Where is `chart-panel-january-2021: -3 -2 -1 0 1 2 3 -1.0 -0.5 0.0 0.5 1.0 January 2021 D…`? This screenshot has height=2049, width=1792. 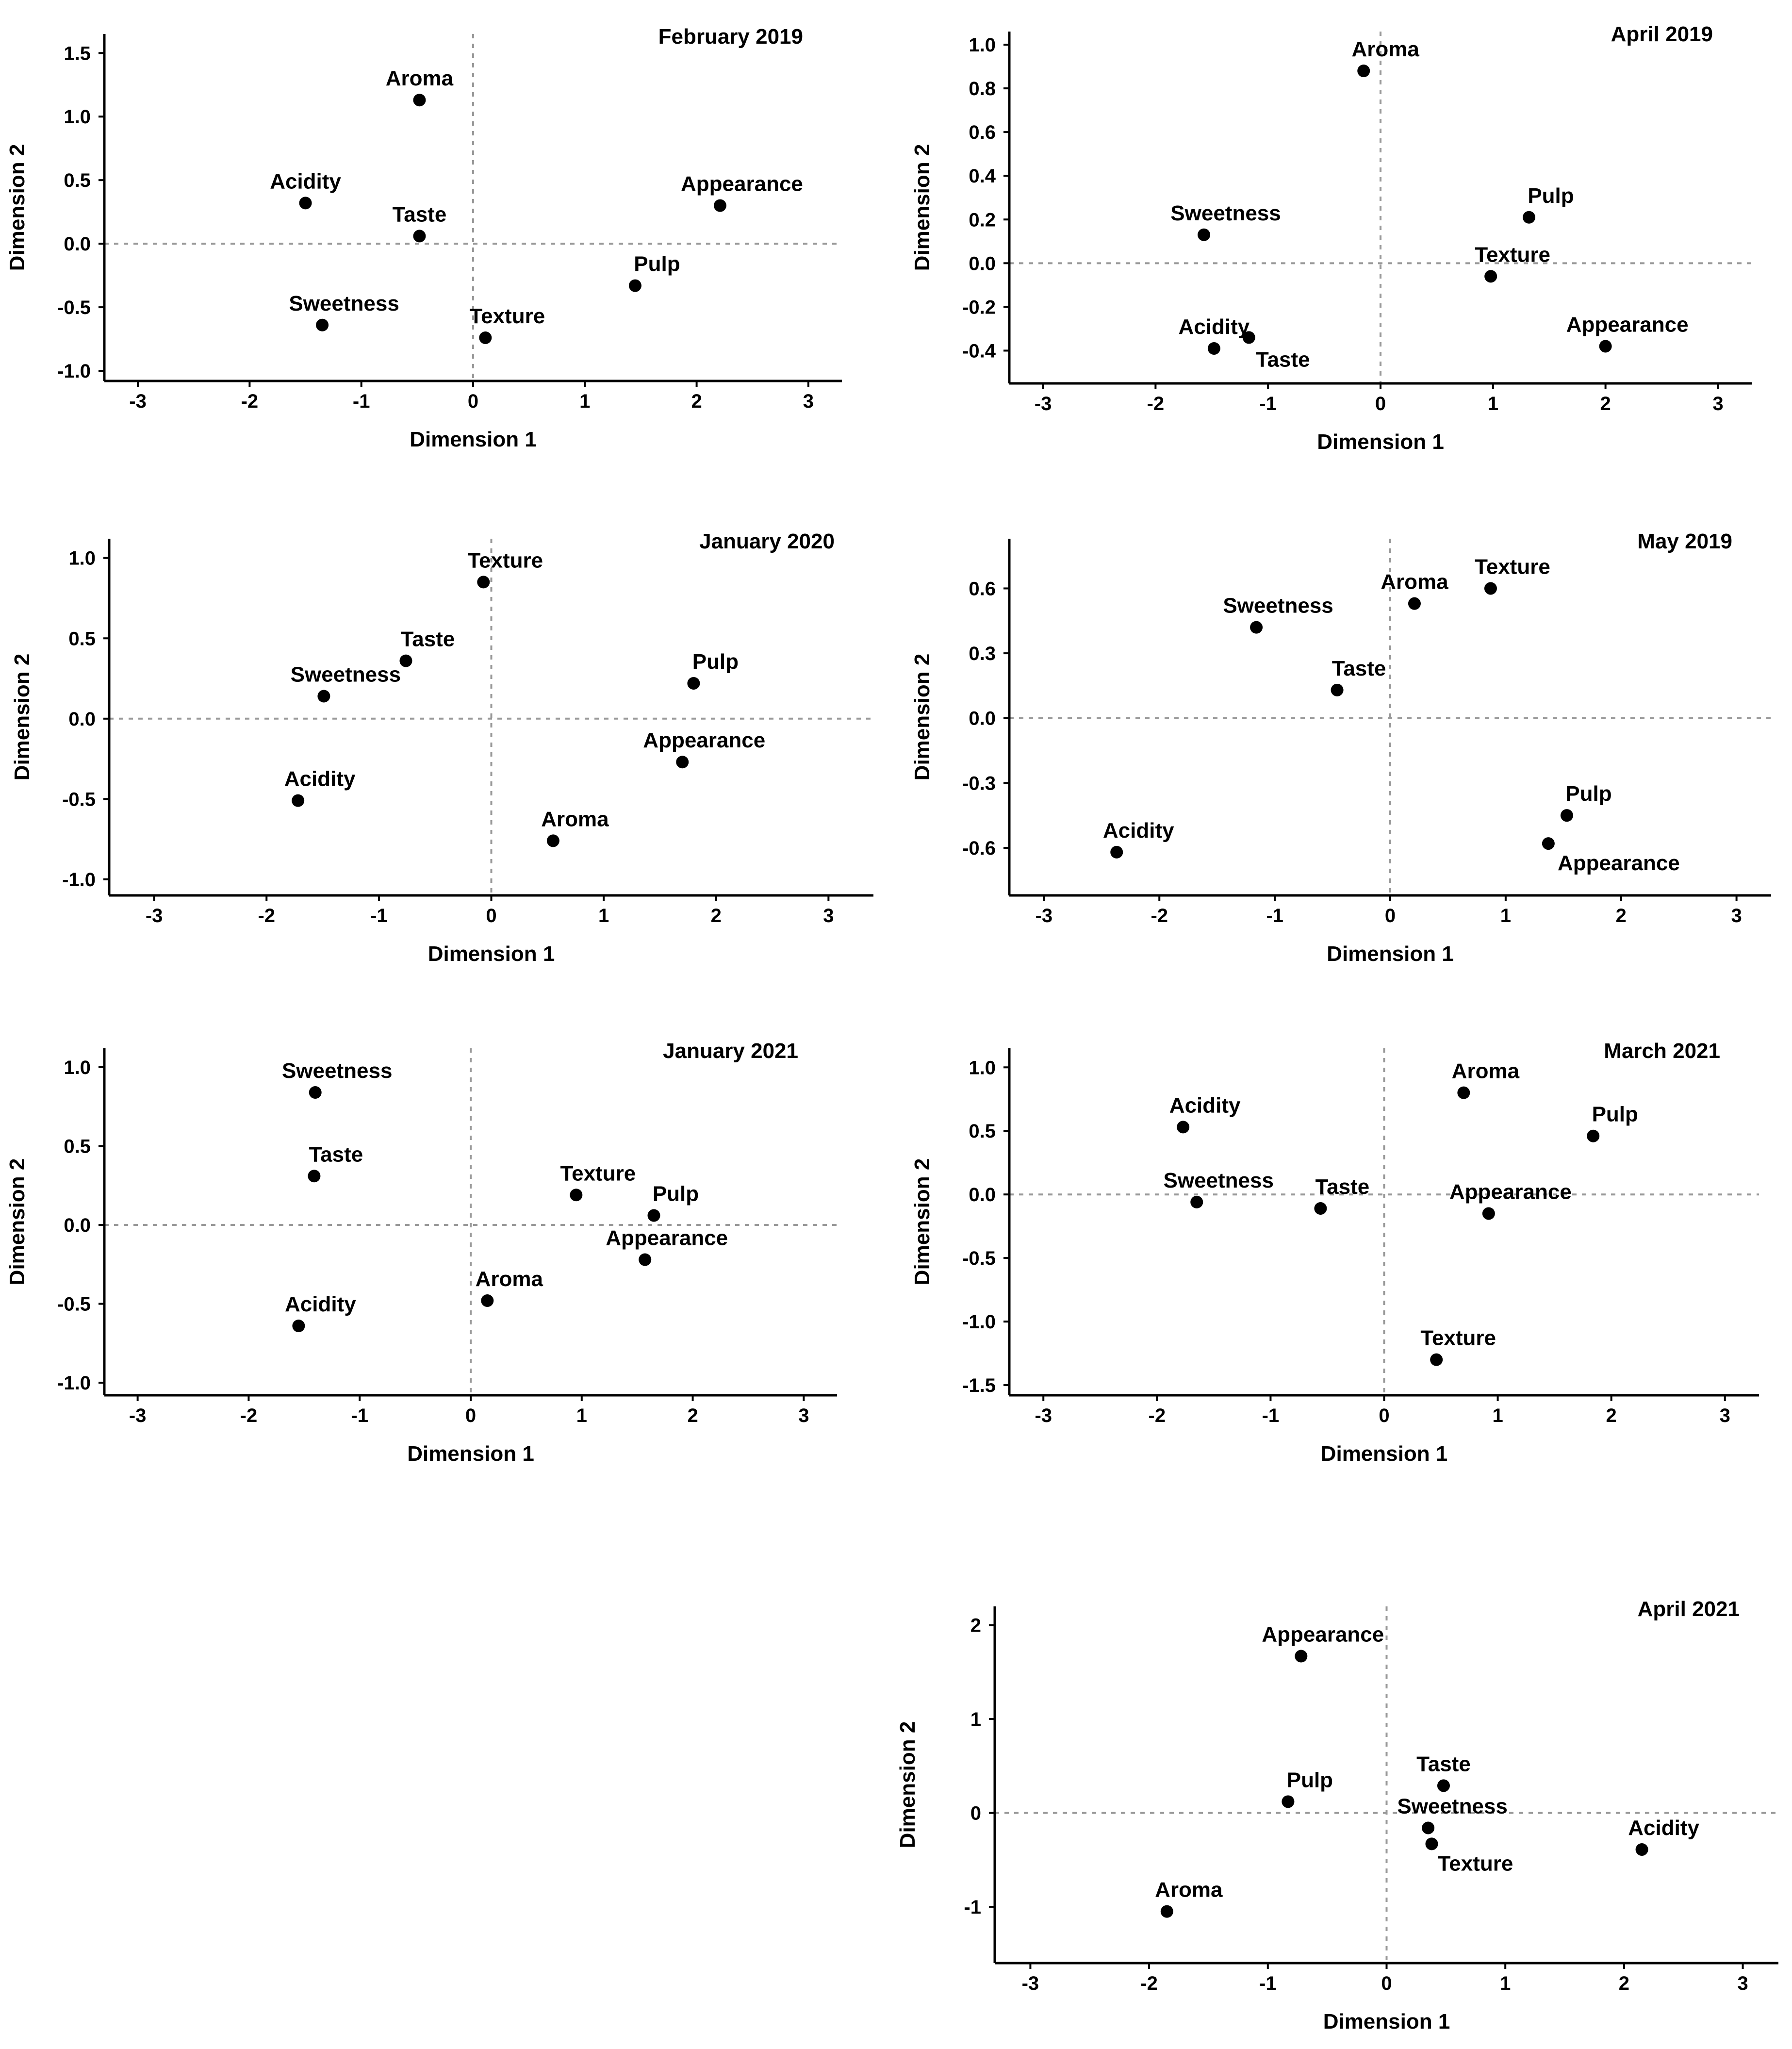
chart-panel-january-2021: -3 -2 -1 0 1 2 3 -1.0 -0.5 0.0 0.5 1.0 January 2021 D… is located at coordinates (421, 1253).